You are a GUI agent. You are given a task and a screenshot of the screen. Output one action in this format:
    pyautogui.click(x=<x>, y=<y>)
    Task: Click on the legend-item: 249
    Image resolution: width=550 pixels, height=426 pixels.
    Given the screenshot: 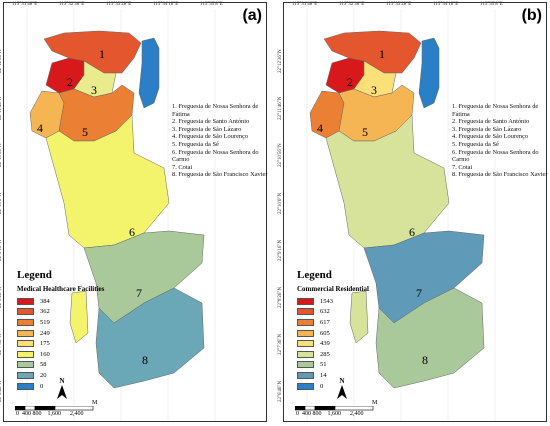 What is the action you would take?
    pyautogui.click(x=33, y=333)
    